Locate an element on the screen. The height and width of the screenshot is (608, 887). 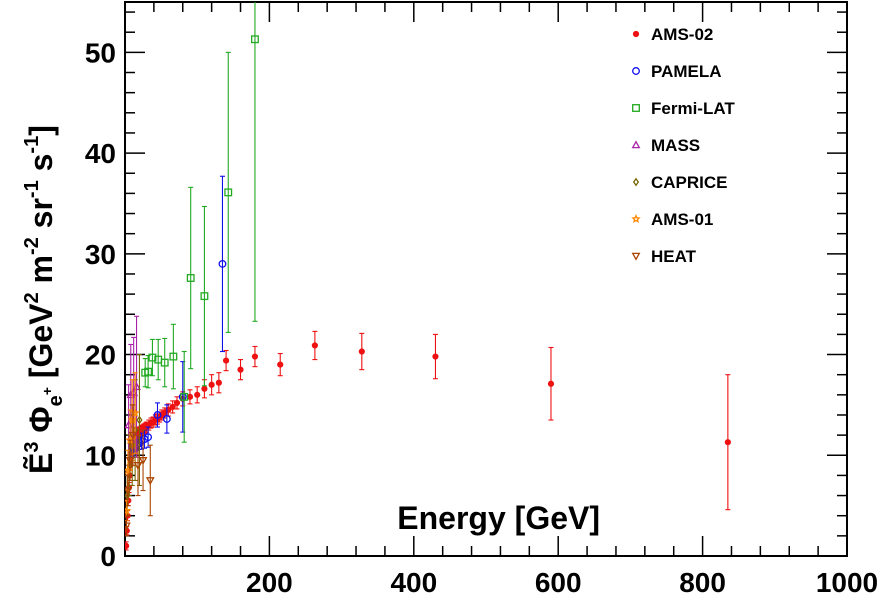
y-axis-title: Ẽ3 Φe+ [GeV2 m-2 sr-1 s-1] is located at coordinates (44, 299).